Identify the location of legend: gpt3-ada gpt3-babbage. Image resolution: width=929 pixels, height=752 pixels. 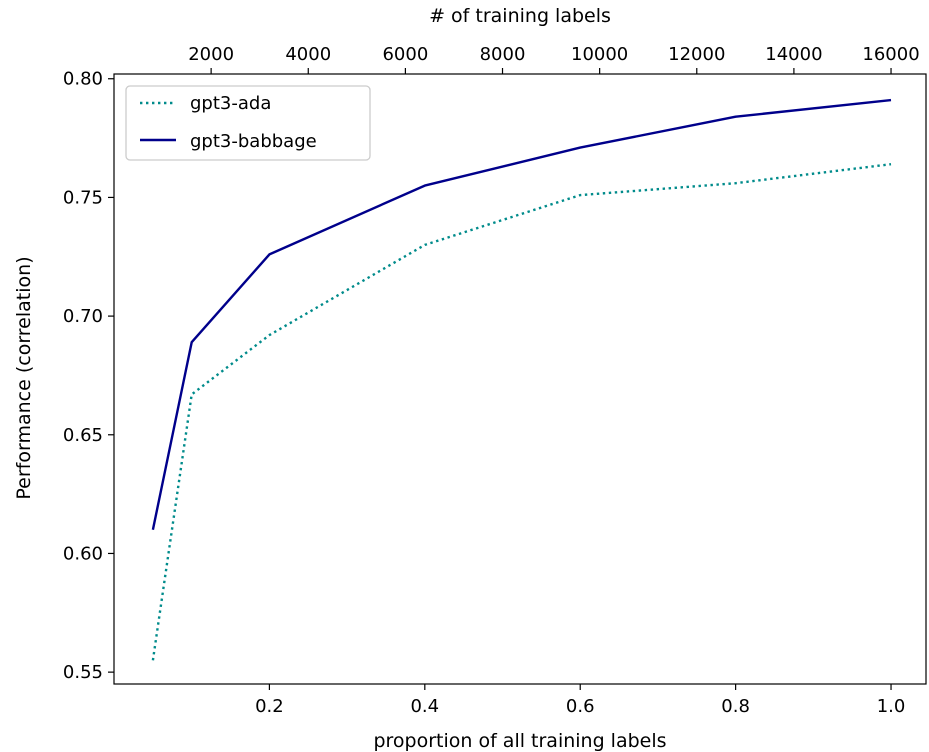
(248, 123).